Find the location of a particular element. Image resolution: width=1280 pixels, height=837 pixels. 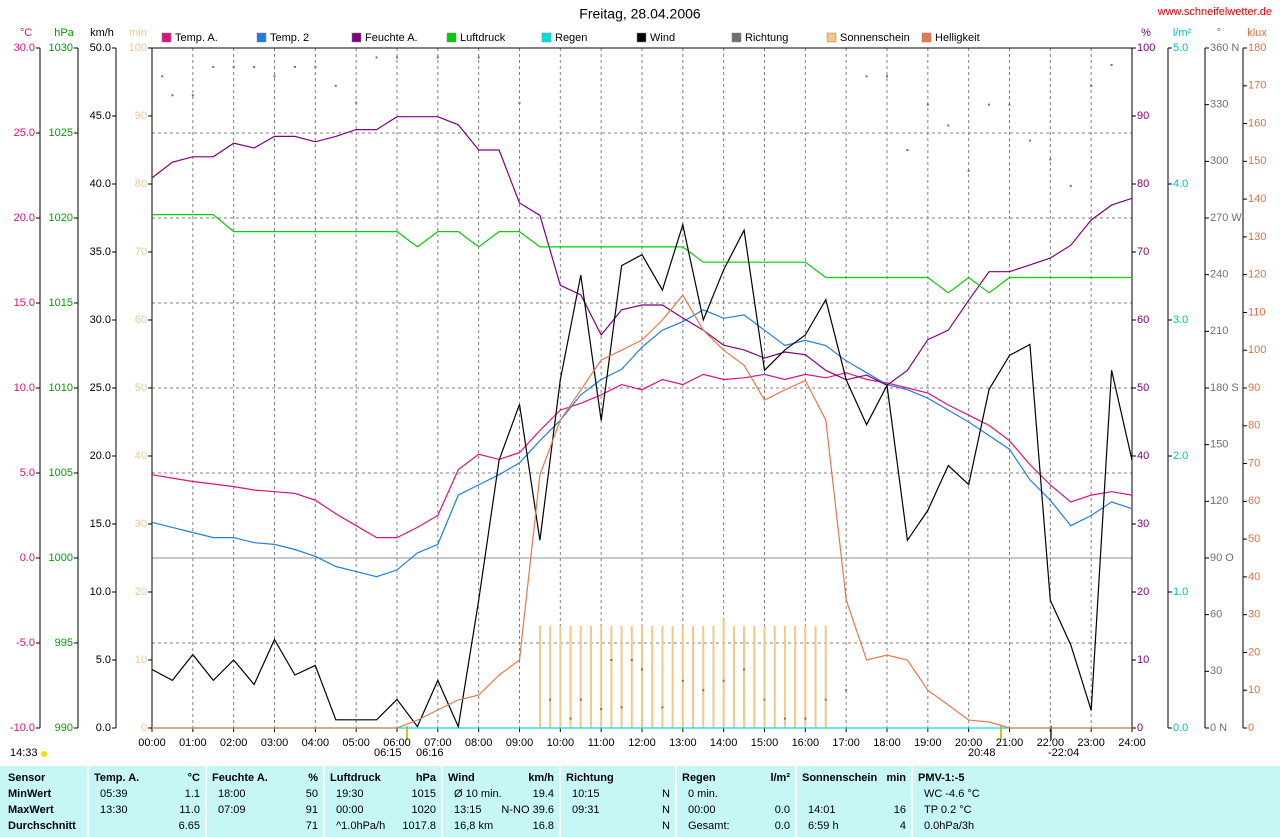

table-cell: ^1.0hPa/h is located at coordinates (360, 826).